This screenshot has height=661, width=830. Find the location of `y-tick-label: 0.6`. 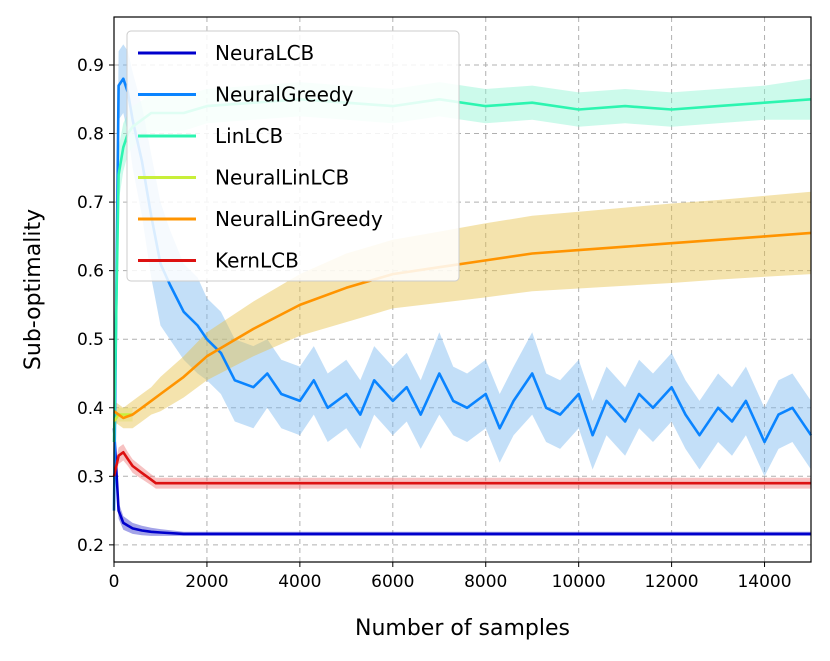

y-tick-label: 0.6 is located at coordinates (90, 272).